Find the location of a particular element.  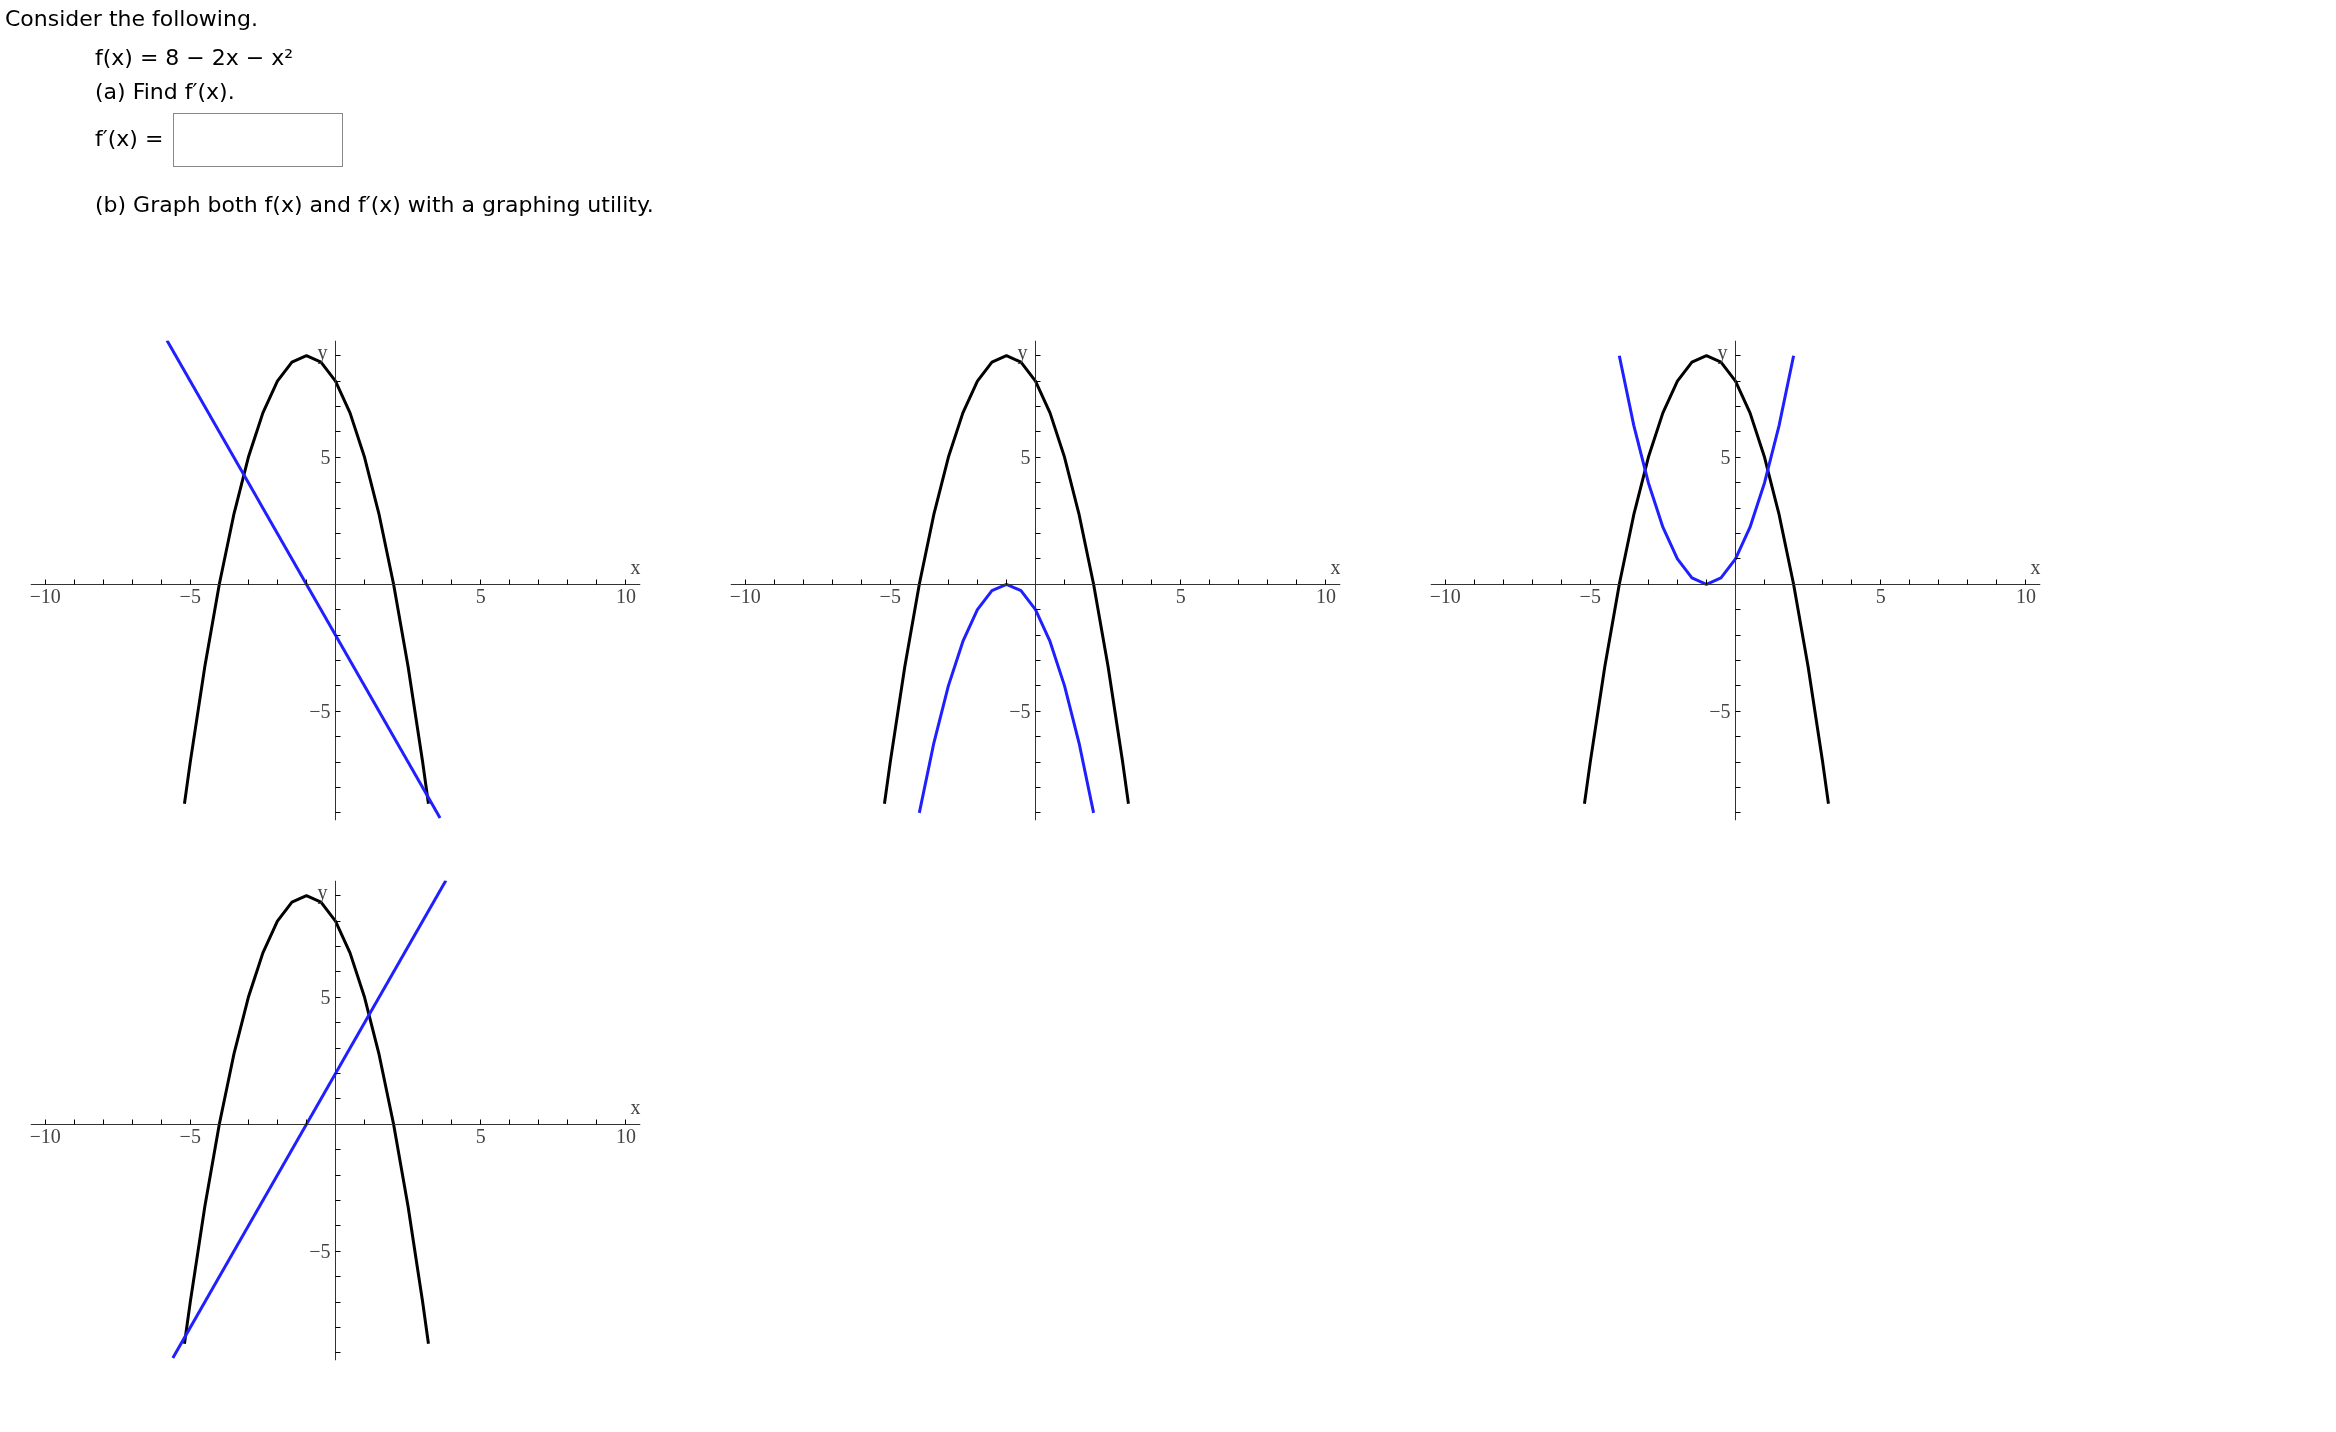

text: (b) Graph both f(x) and f′(x) with a graphing utility. is located at coordinates (374, 204).